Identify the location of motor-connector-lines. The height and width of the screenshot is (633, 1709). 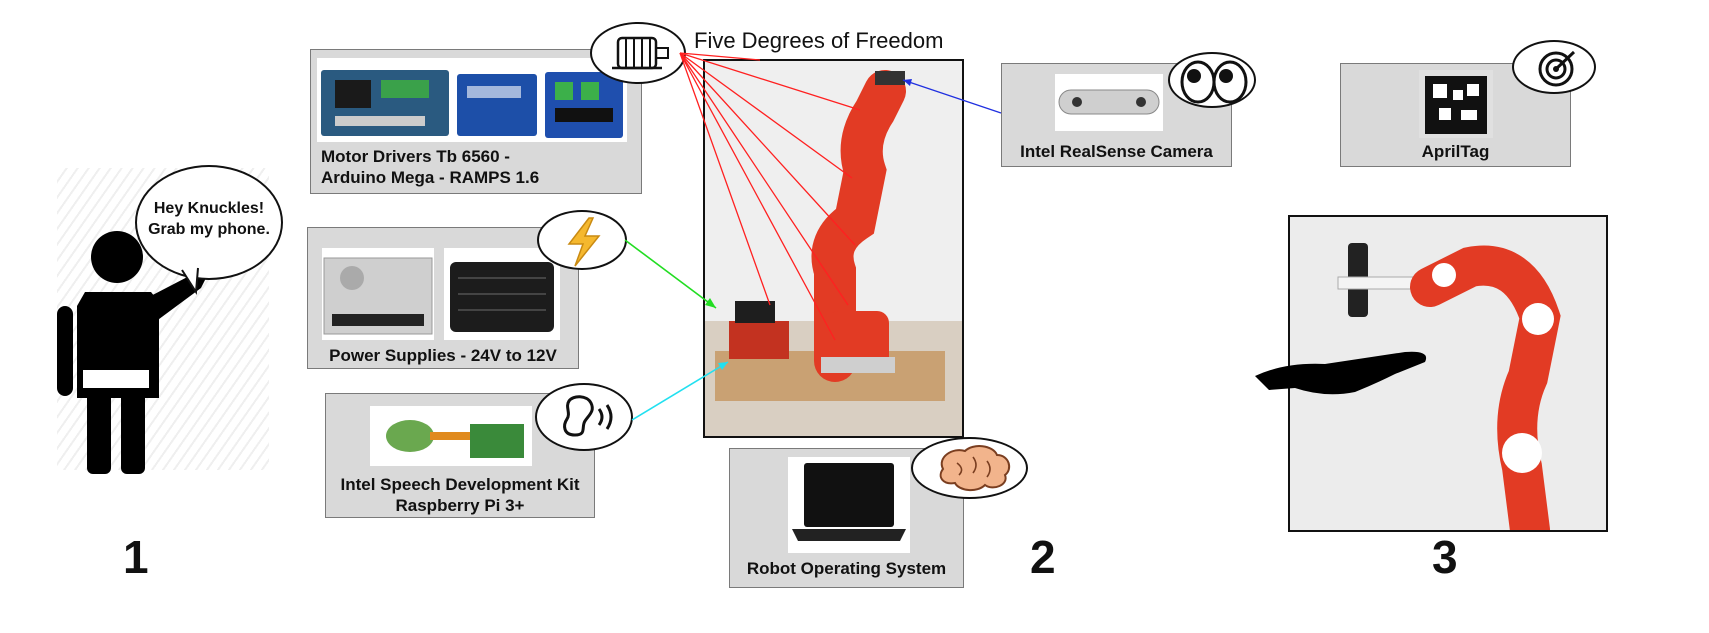
(770, 196).